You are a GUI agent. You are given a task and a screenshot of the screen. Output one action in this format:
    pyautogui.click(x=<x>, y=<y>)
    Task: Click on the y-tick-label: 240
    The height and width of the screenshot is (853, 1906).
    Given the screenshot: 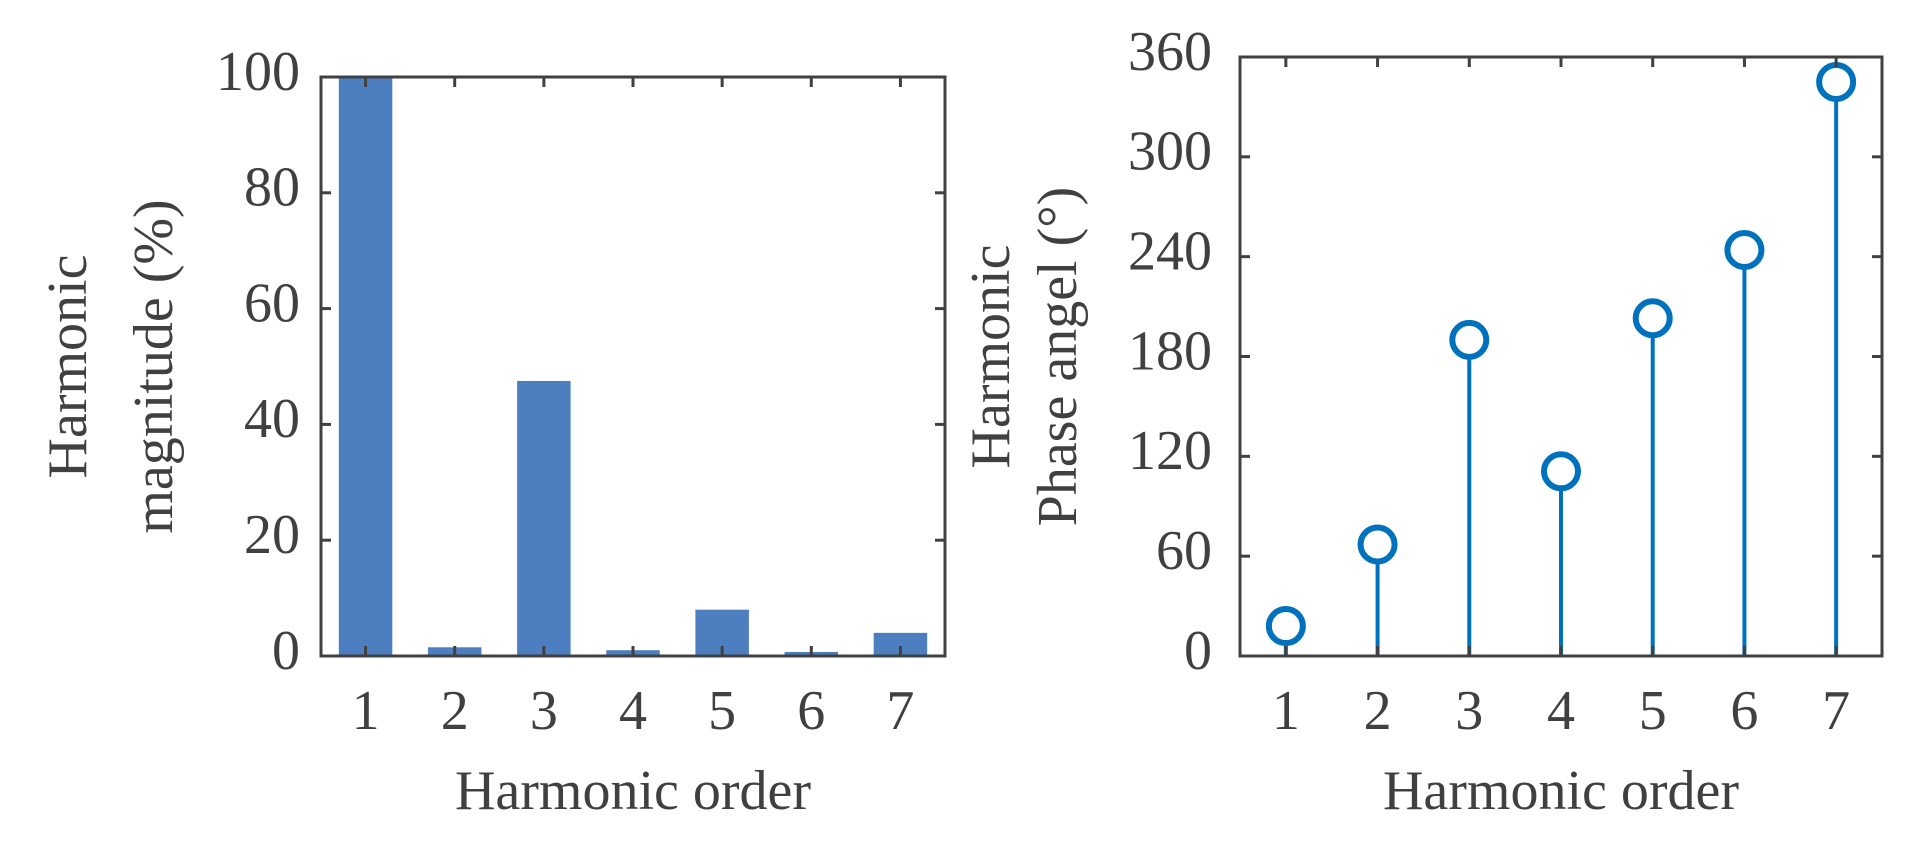 What is the action you would take?
    pyautogui.click(x=1170, y=252)
    